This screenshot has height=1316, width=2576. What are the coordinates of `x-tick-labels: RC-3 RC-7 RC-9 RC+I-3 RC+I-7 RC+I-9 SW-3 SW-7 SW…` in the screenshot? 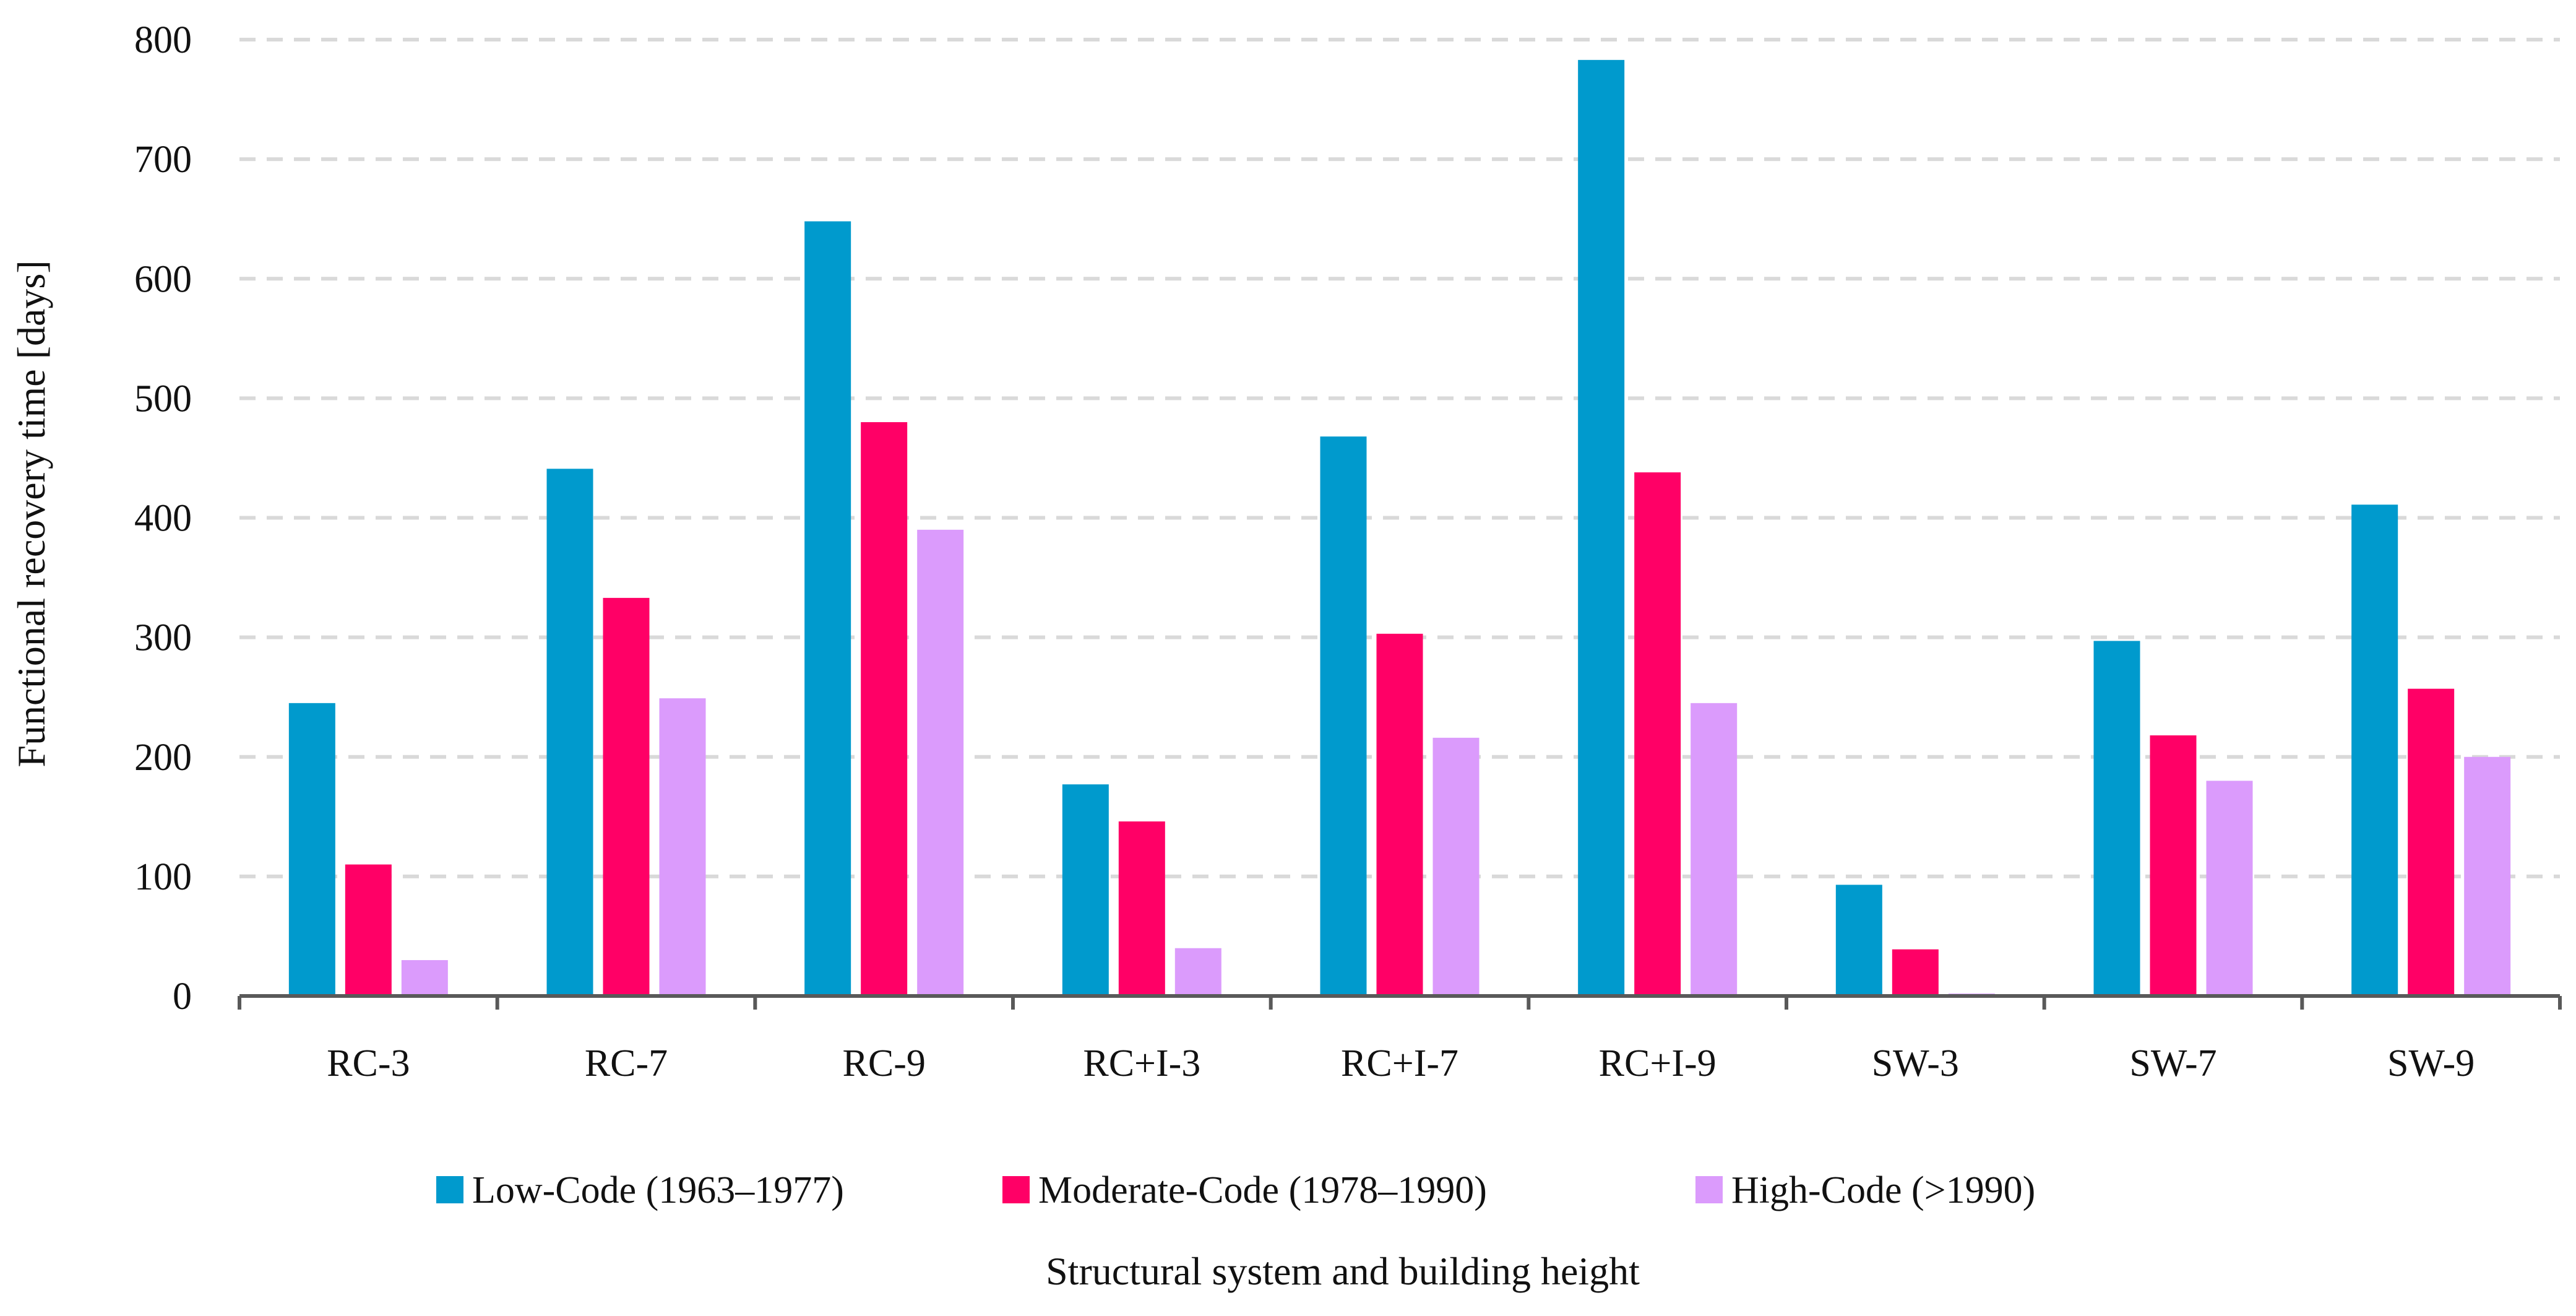 It's located at (1401, 1063).